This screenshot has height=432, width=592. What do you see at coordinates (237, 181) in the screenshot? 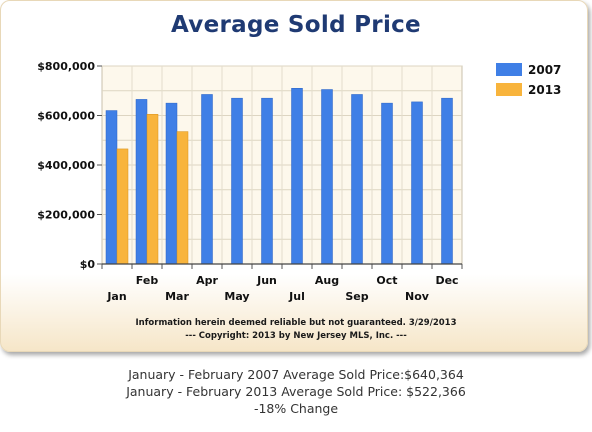
I see `bar-2007-may` at bounding box center [237, 181].